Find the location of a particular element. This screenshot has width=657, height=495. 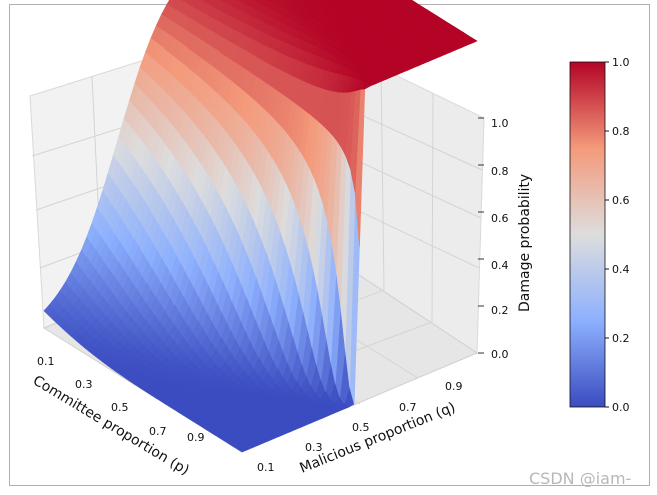

colorbar-tick-label: 0.0 is located at coordinates (621, 407).